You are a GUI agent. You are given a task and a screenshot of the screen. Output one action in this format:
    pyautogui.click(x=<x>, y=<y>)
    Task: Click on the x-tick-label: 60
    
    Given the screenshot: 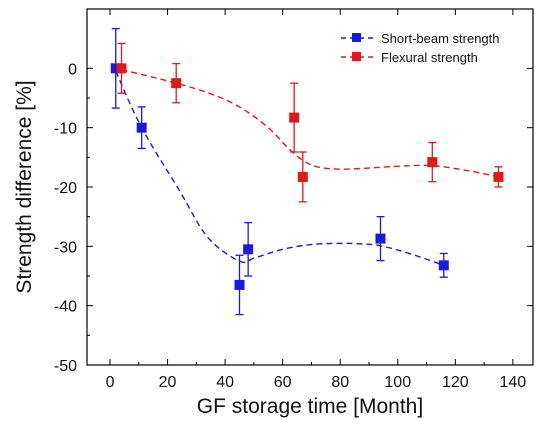 What is the action you would take?
    pyautogui.click(x=283, y=382)
    